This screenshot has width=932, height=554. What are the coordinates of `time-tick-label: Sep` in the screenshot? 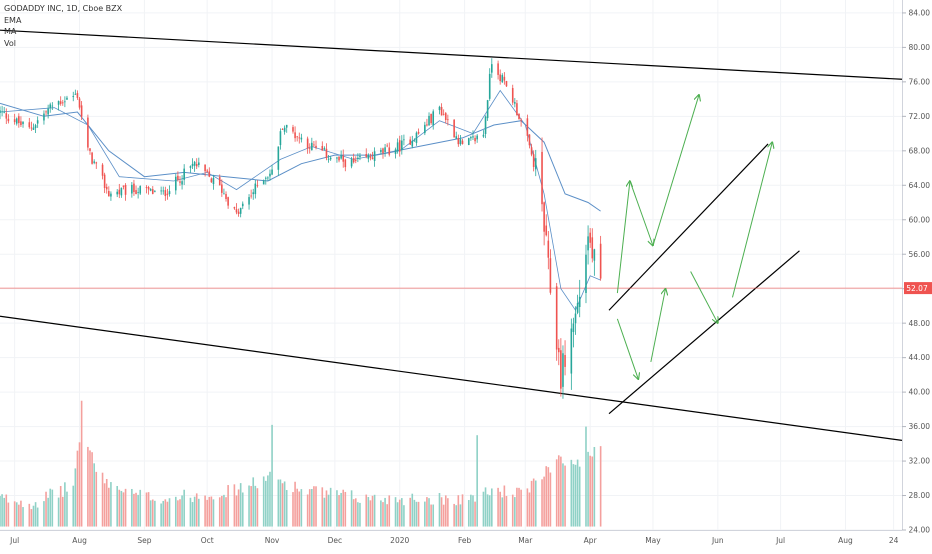 It's located at (144, 540).